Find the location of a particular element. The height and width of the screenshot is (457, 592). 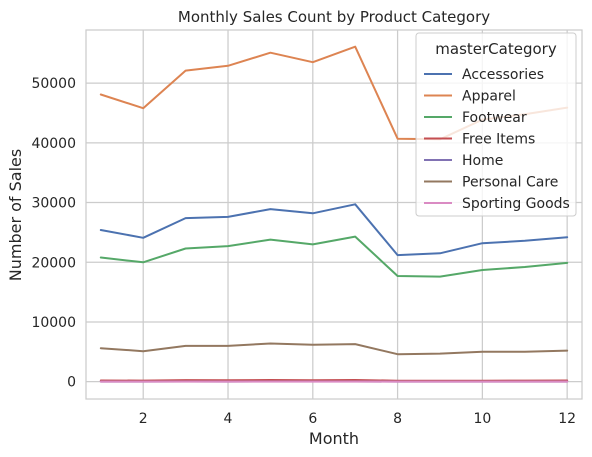

x-tick-label: 6 is located at coordinates (312, 419).